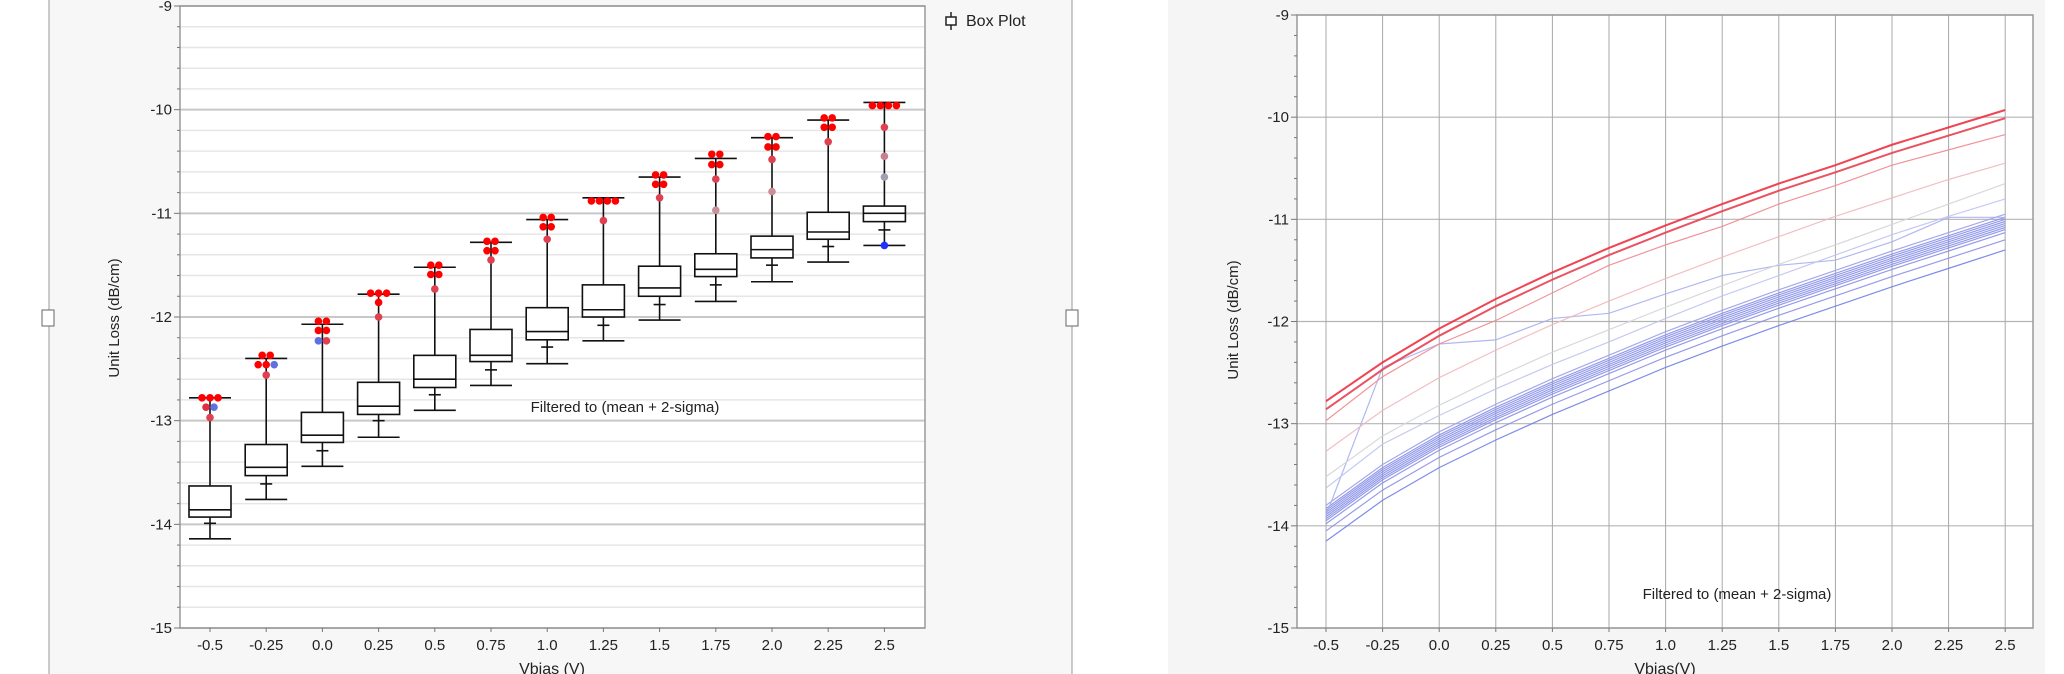 The height and width of the screenshot is (674, 2064). What do you see at coordinates (2005, 645) in the screenshot?
I see `x-tick-label: 2.5` at bounding box center [2005, 645].